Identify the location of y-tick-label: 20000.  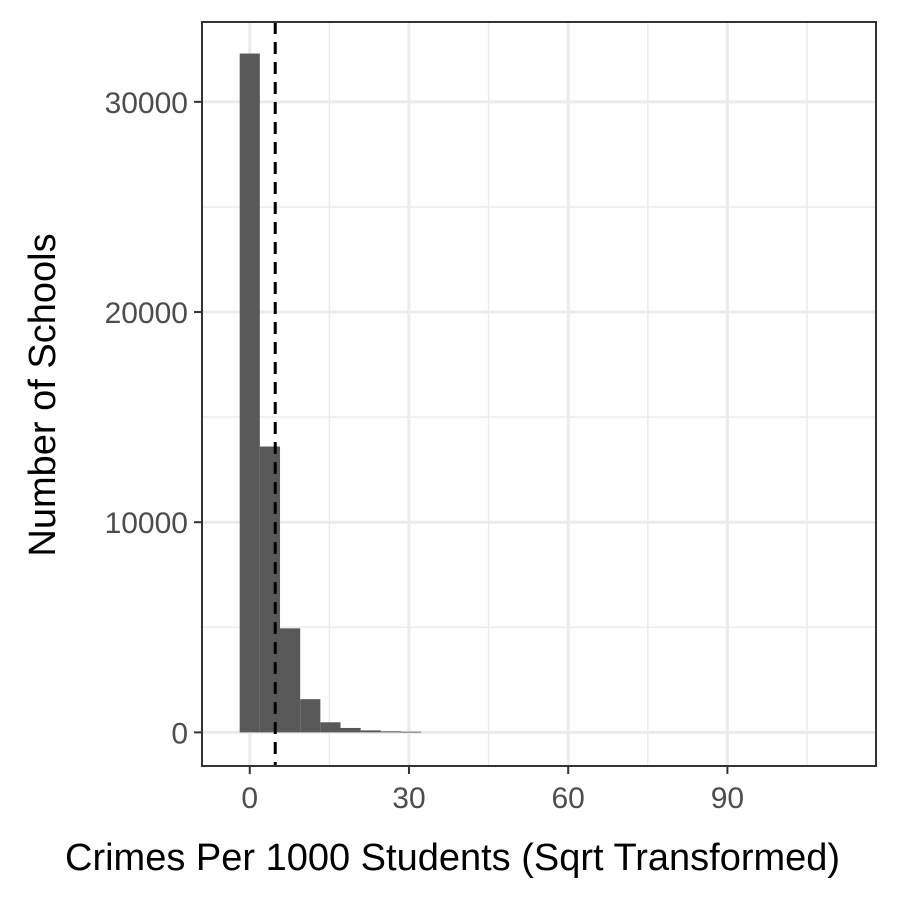
(146, 313).